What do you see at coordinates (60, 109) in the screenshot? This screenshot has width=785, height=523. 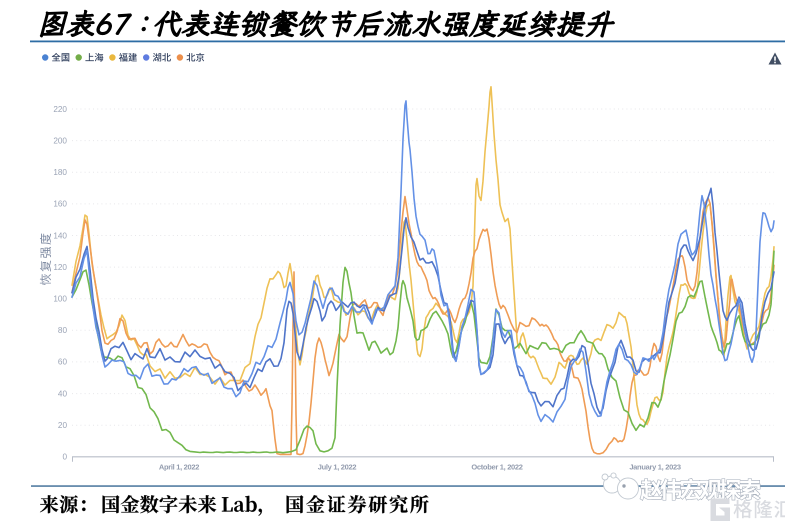 I see `svg-text: 220` at bounding box center [60, 109].